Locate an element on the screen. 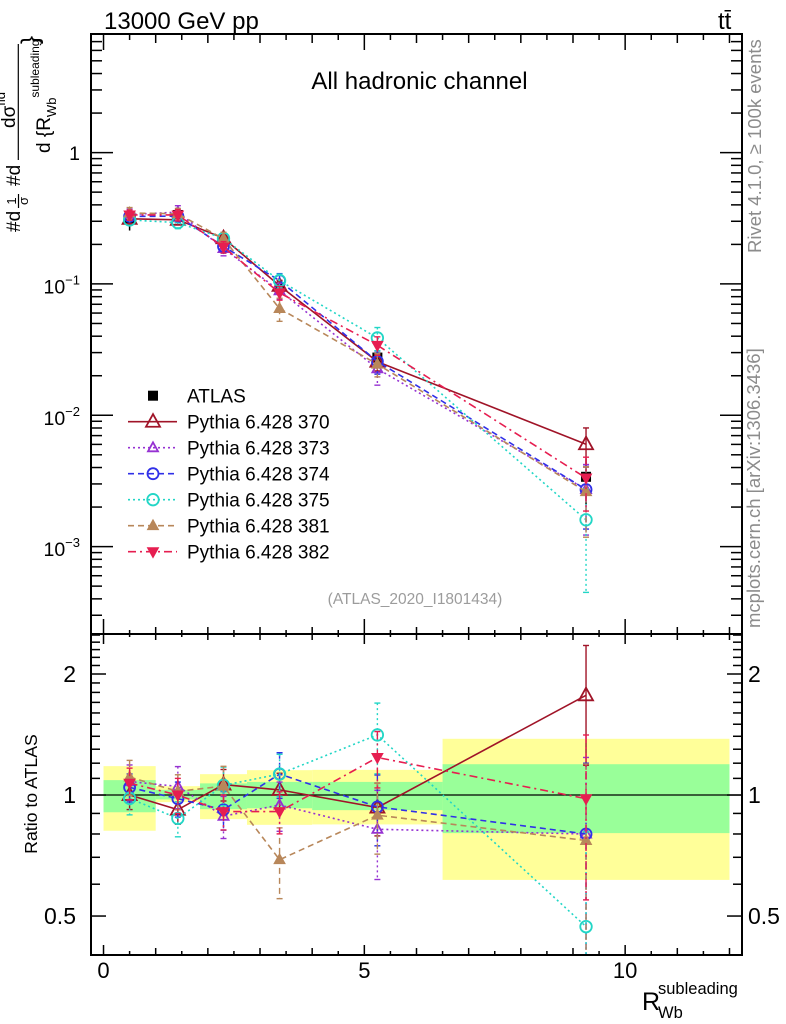 The width and height of the screenshot is (786, 1024). y-tick-label-base: 1 is located at coordinates (74, 154).